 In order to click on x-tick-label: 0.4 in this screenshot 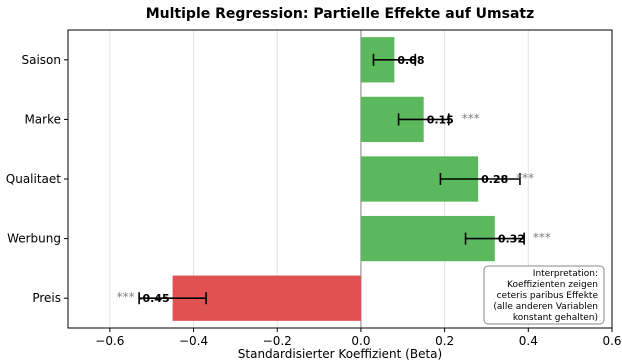, I will do `click(528, 341)`.